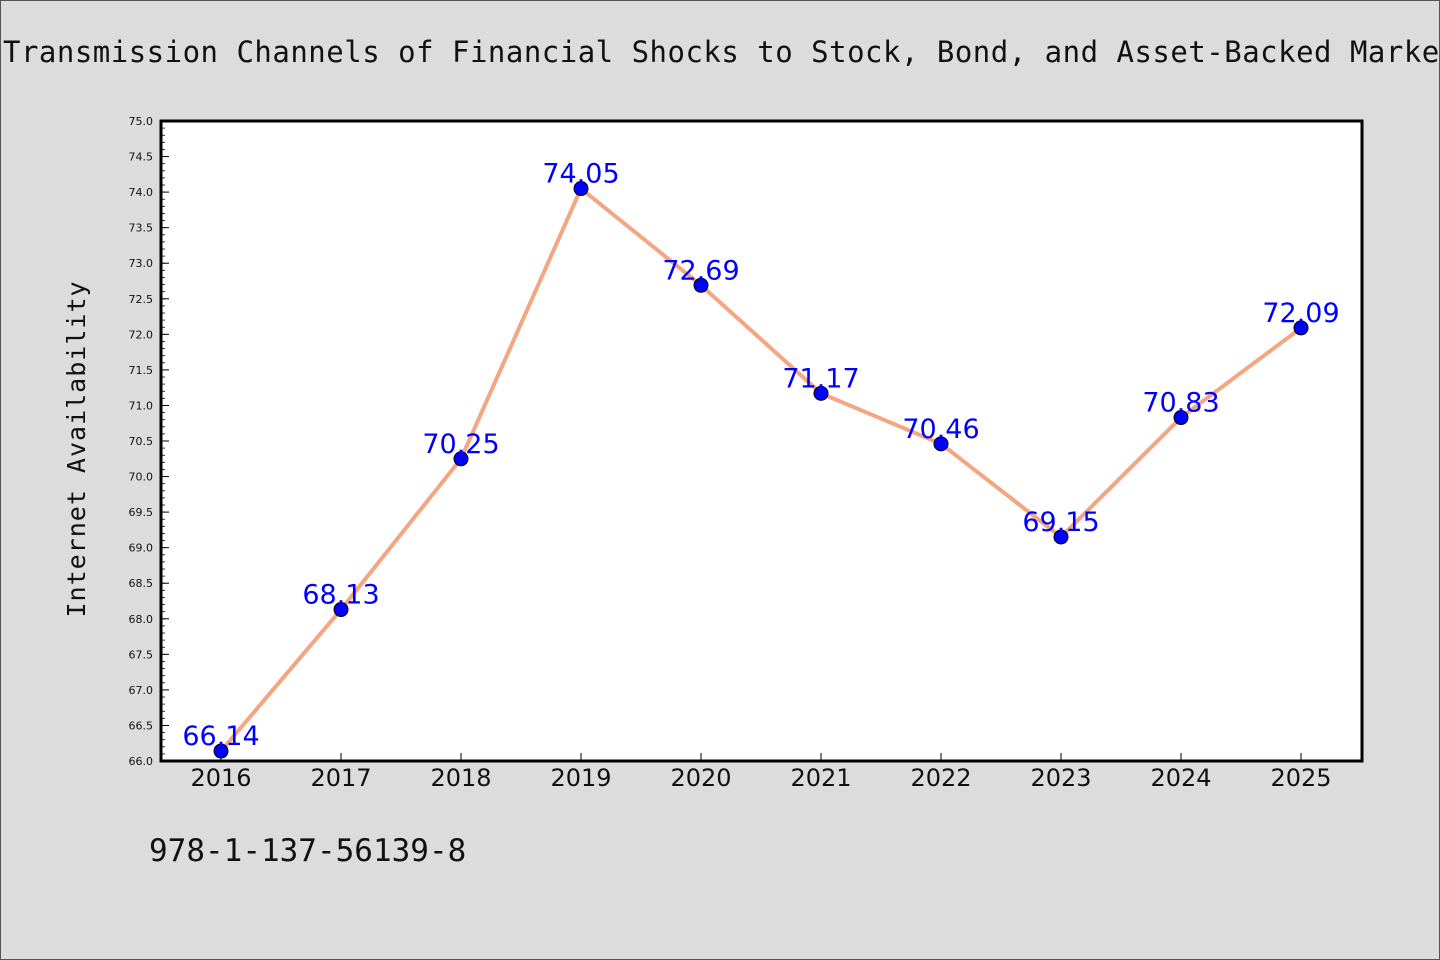  Describe the element at coordinates (820, 778) in the screenshot. I see `x-tick-label: 2021` at that location.